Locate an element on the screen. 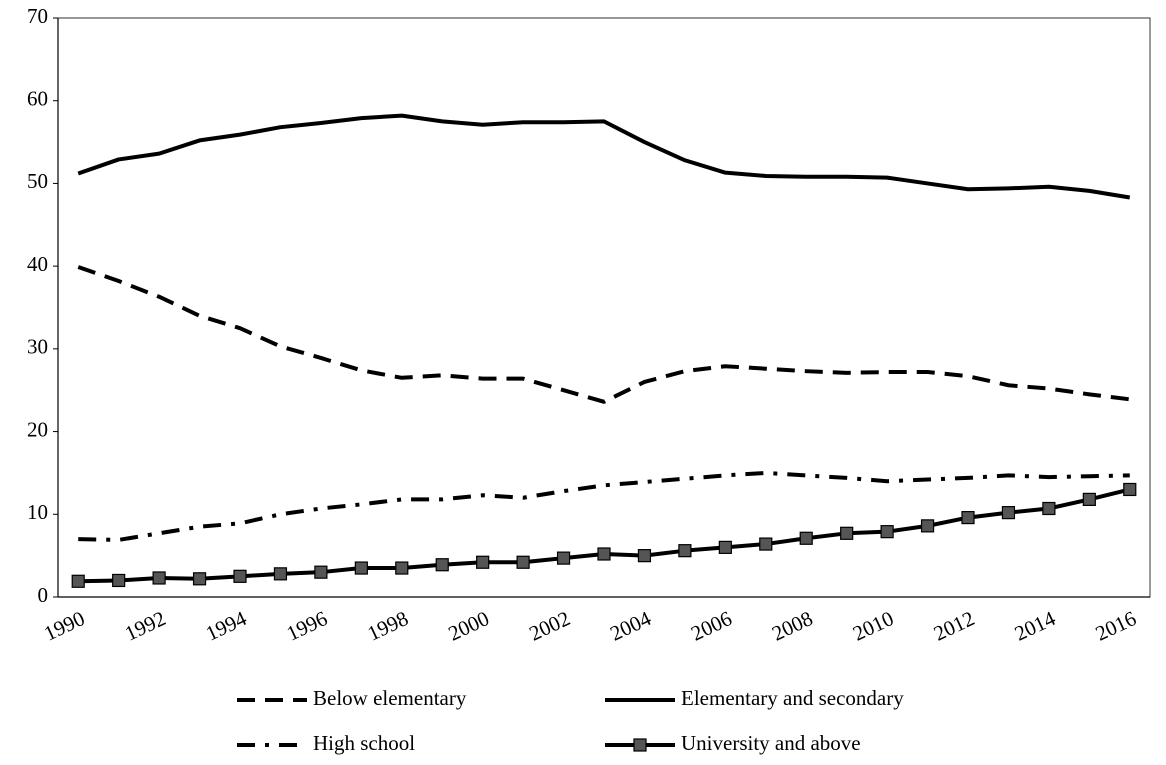  legend-label: Below elementary is located at coordinates (390, 698).